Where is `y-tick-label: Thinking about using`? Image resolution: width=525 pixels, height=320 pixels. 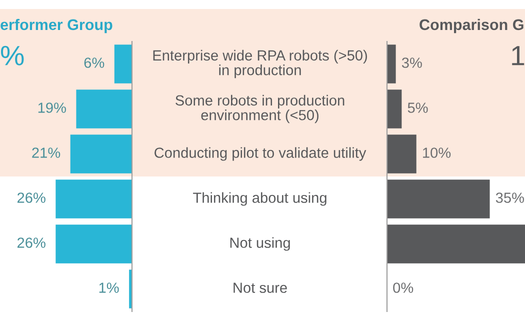 y-tick-label: Thinking about using is located at coordinates (259, 199).